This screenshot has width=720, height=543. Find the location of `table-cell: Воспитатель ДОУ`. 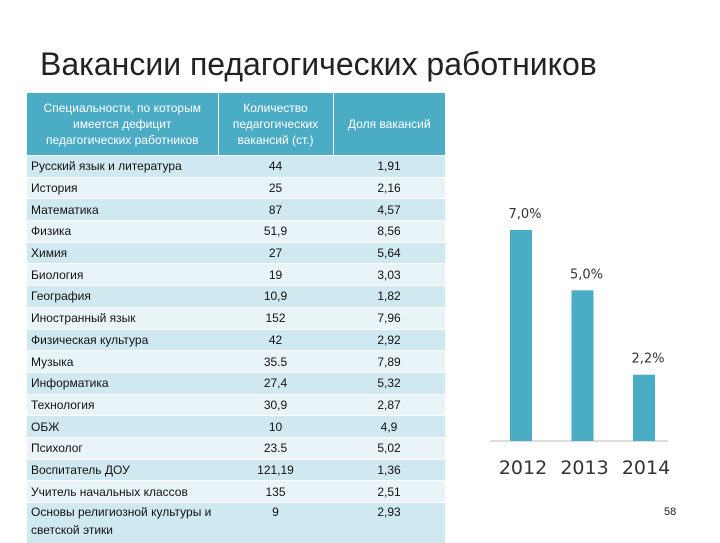

table-cell: Воспитатель ДОУ is located at coordinates (122, 470).